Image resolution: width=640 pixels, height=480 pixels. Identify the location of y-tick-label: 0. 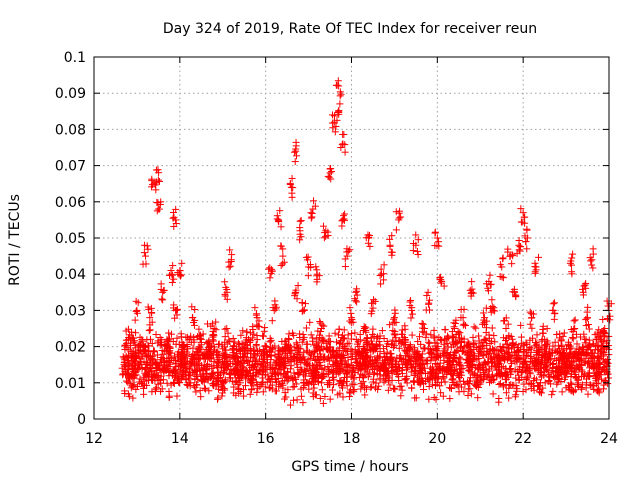
(81, 420).